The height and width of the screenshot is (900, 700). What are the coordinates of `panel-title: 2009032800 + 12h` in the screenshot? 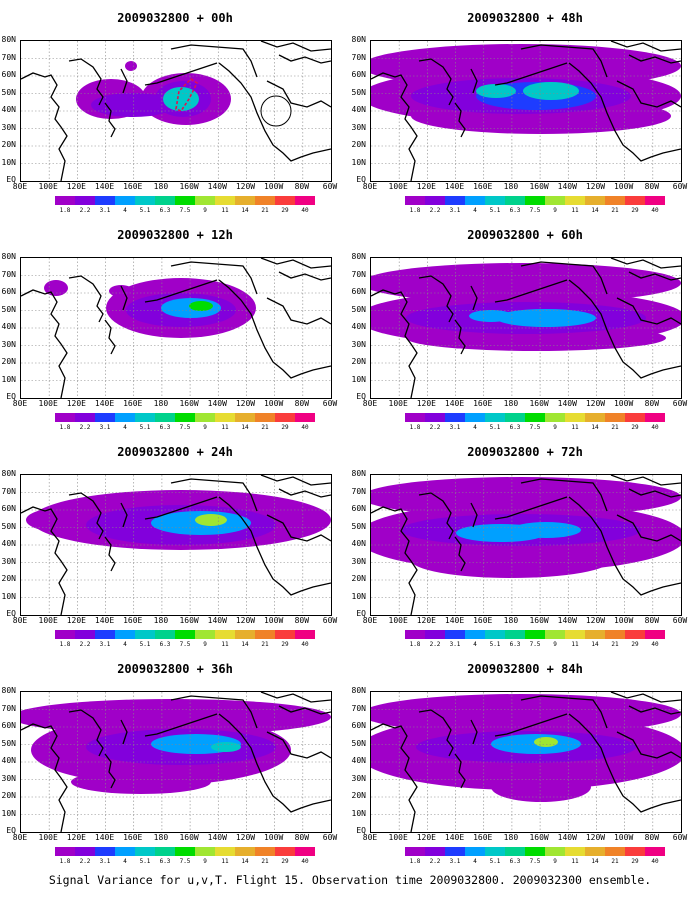 It's located at (175, 235).